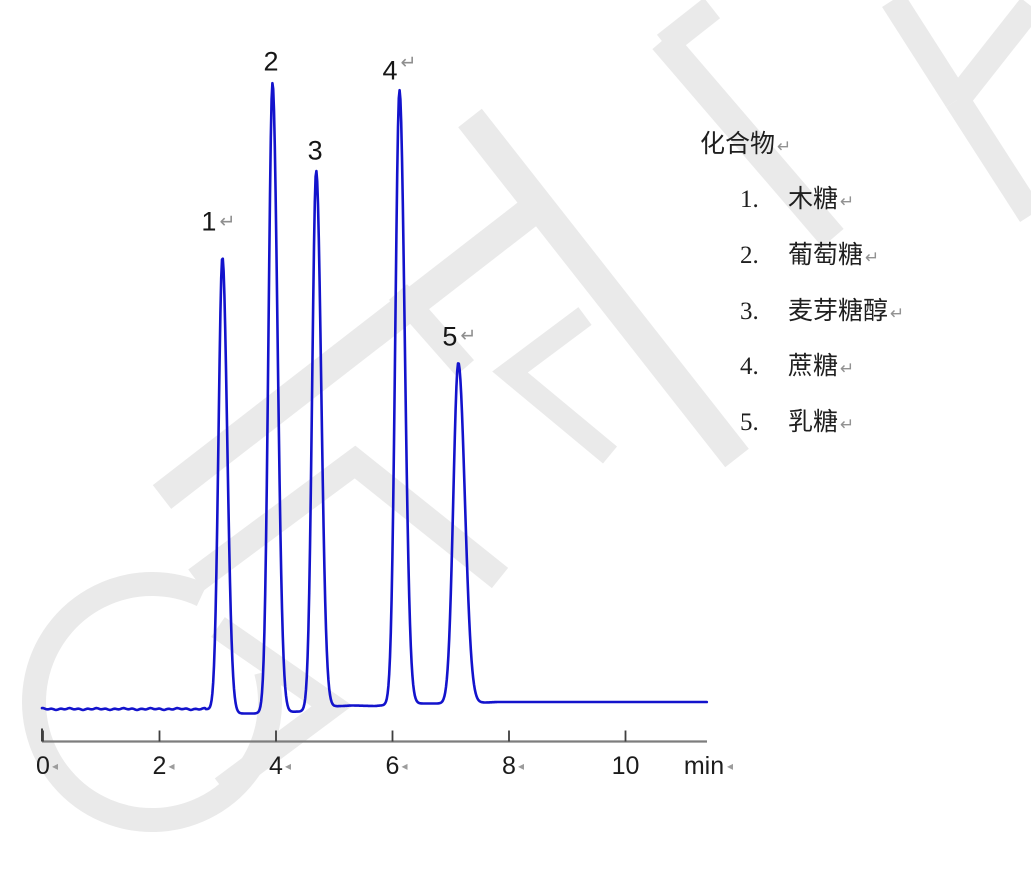 This screenshot has height=876, width=1031. Describe the element at coordinates (374, 735) in the screenshot. I see `x-axis` at that location.